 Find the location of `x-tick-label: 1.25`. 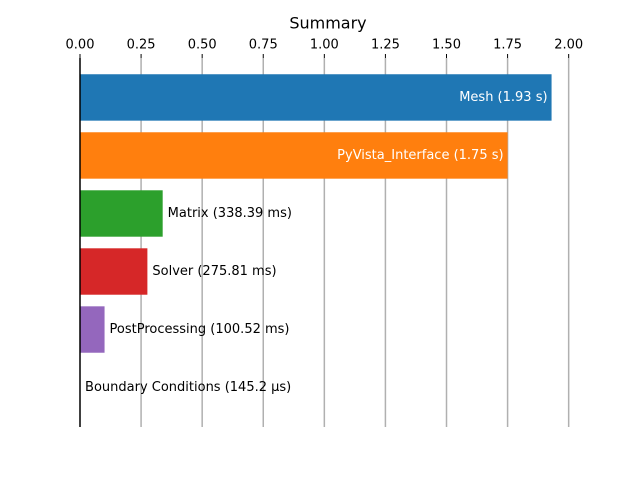

x-tick-label: 1.25 is located at coordinates (385, 45).